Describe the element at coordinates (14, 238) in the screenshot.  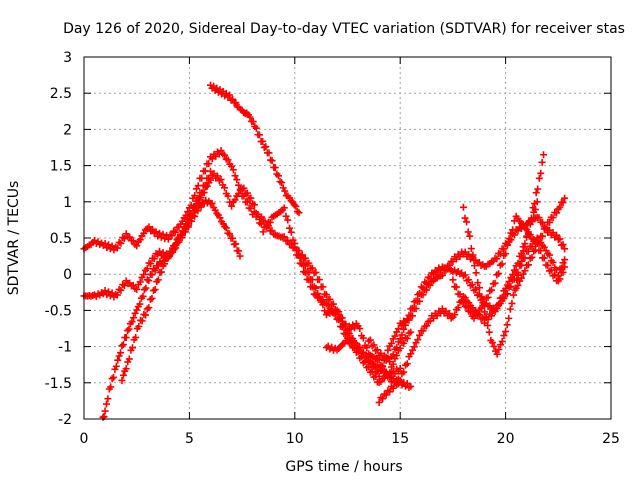
I see `y-axis-label: SDTVAR / TECUs` at that location.